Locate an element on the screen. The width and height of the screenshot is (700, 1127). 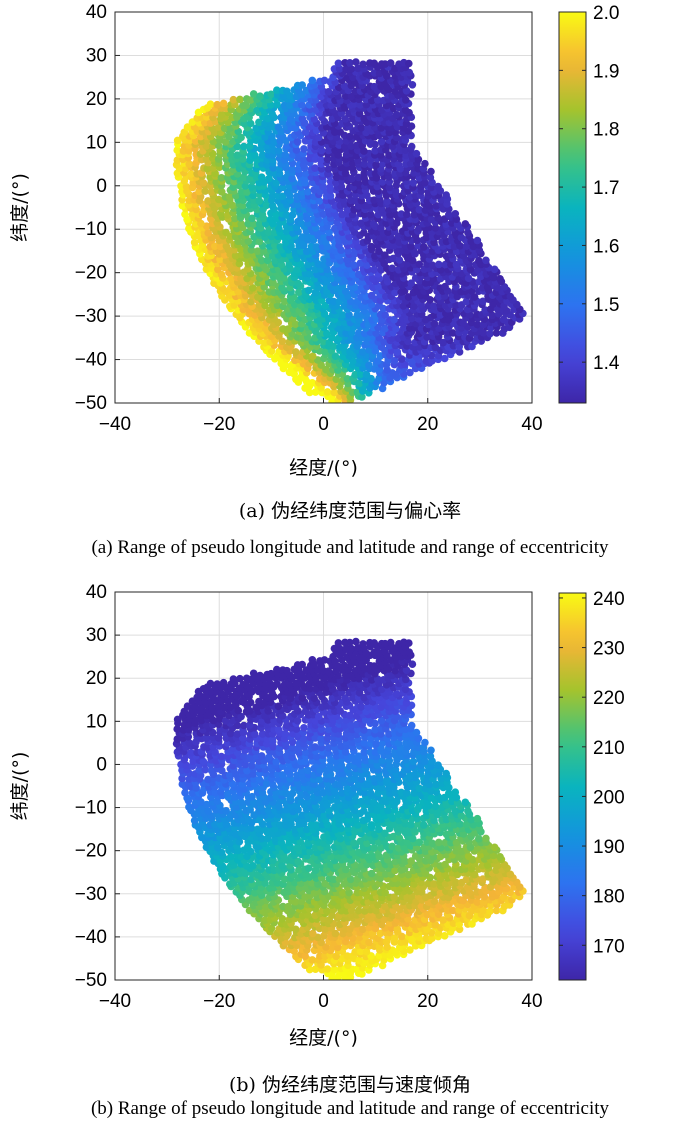
colorbar-tick-label: 1.8 is located at coordinates (606, 130).